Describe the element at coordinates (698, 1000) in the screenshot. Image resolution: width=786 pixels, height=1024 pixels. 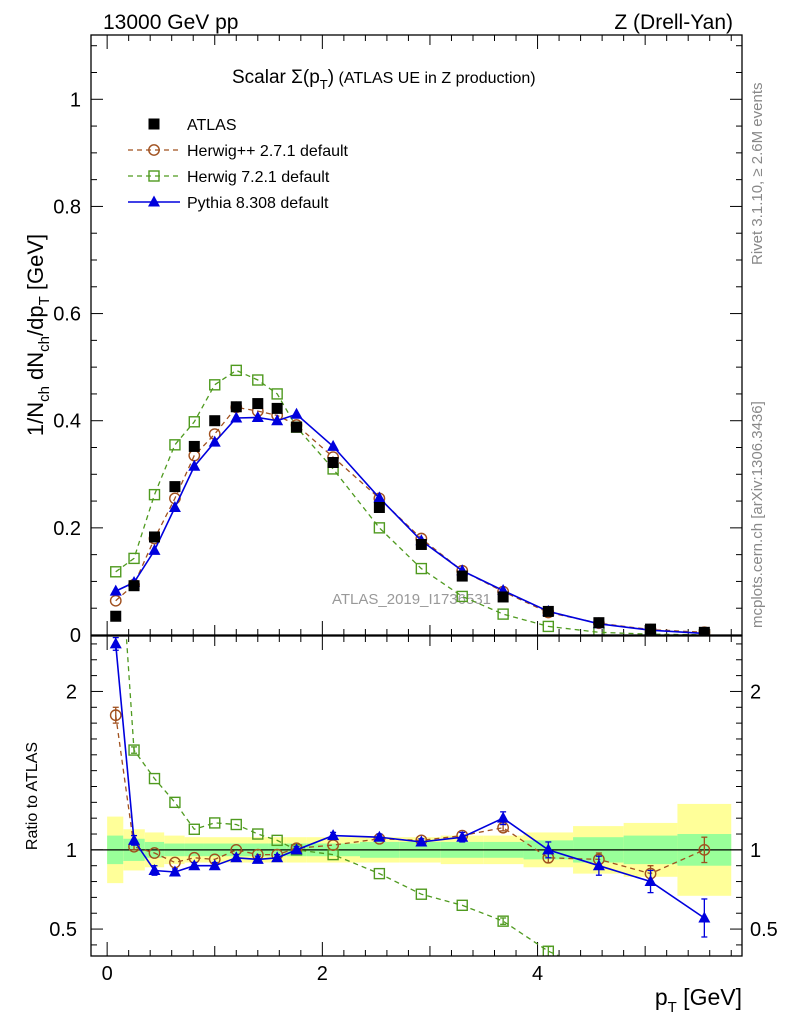
I see `x-axis-label: pT [GeV]` at that location.